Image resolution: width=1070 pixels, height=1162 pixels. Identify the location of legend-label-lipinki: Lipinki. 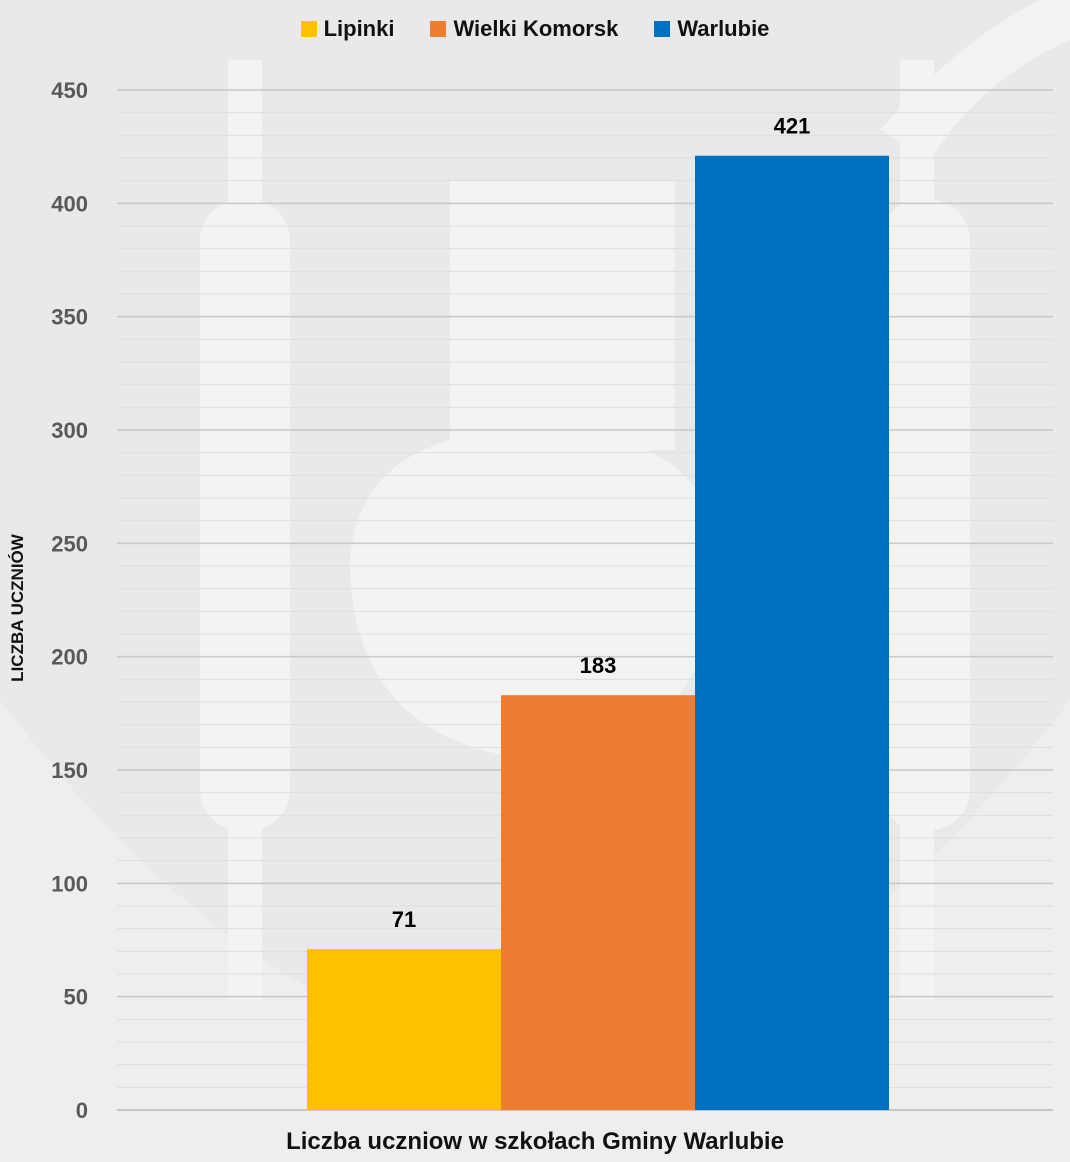
(359, 28).